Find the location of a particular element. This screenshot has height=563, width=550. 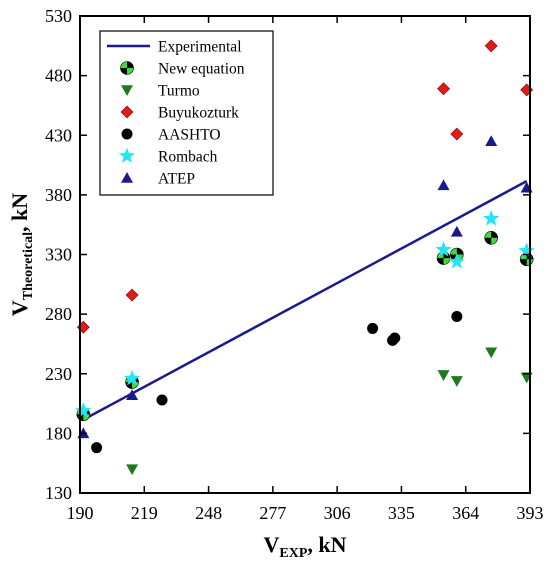

x-axis-title: VEXP, kN is located at coordinates (304, 546).